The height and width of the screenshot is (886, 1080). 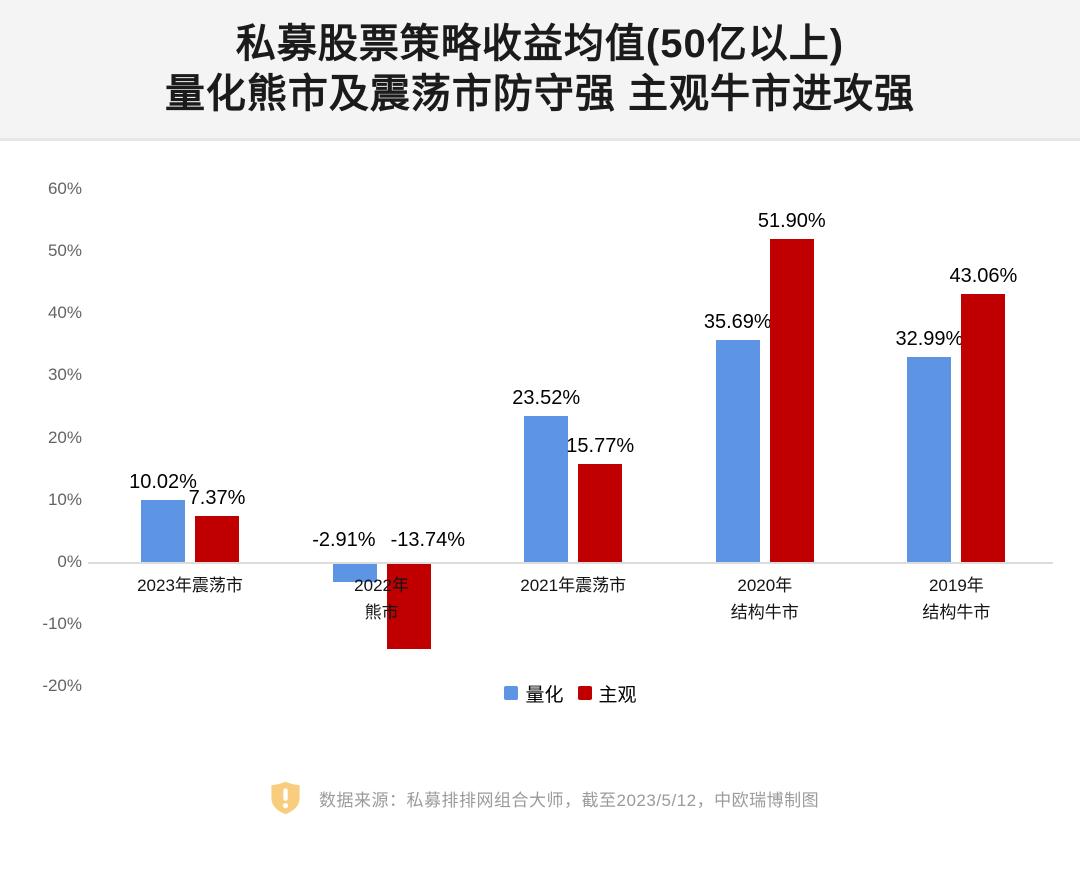 I want to click on y-tick-label: 50%, so click(x=64, y=251).